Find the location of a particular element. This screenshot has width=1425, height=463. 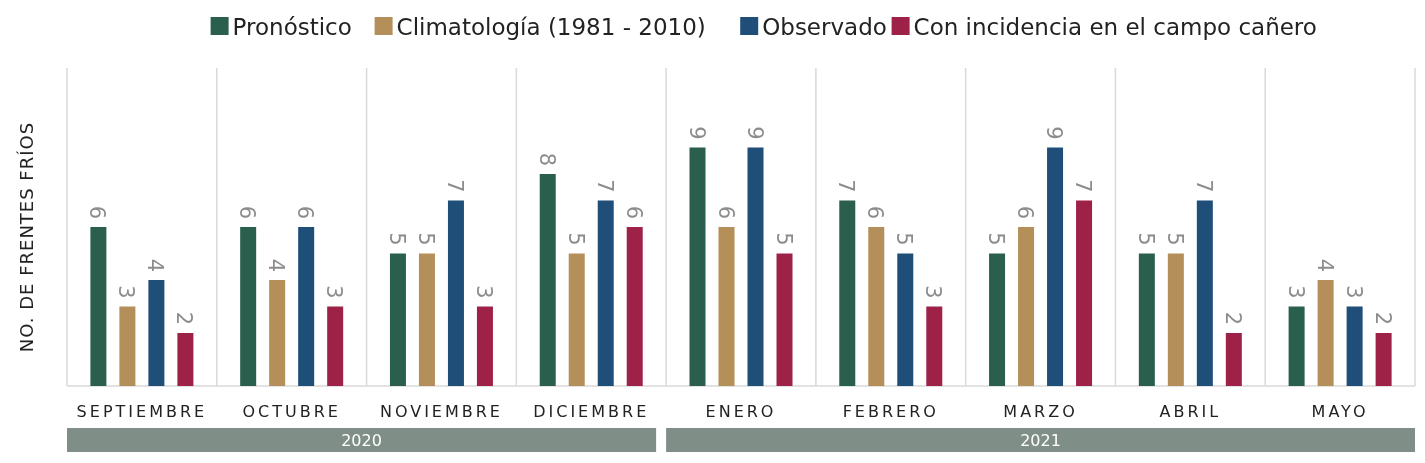

x-tick-label: SEPTIEMBRE is located at coordinates (142, 411).